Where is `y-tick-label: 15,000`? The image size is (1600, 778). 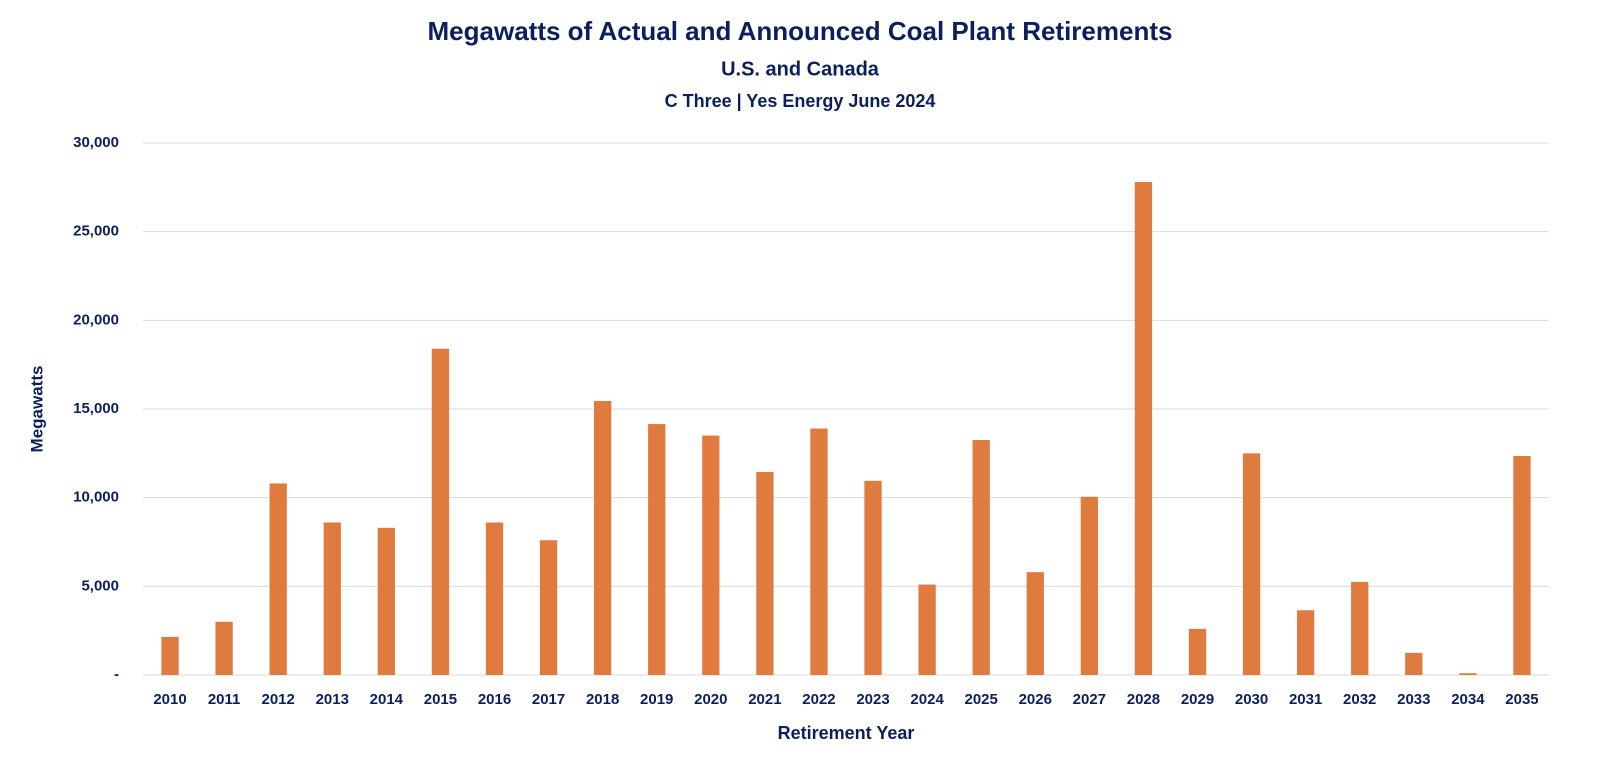
y-tick-label: 15,000 is located at coordinates (96, 408).